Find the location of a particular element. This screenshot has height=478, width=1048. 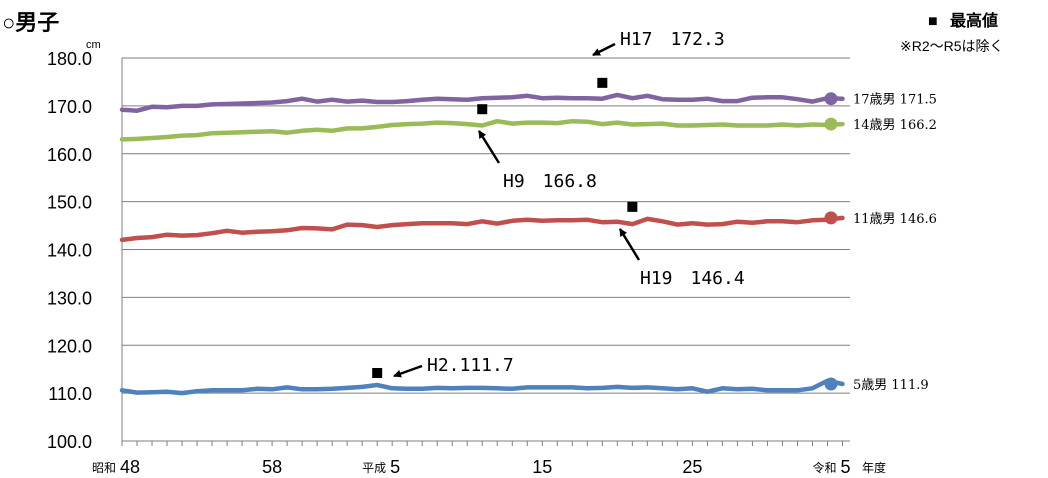

y-tick-label: 100.0 is located at coordinates (69, 442).